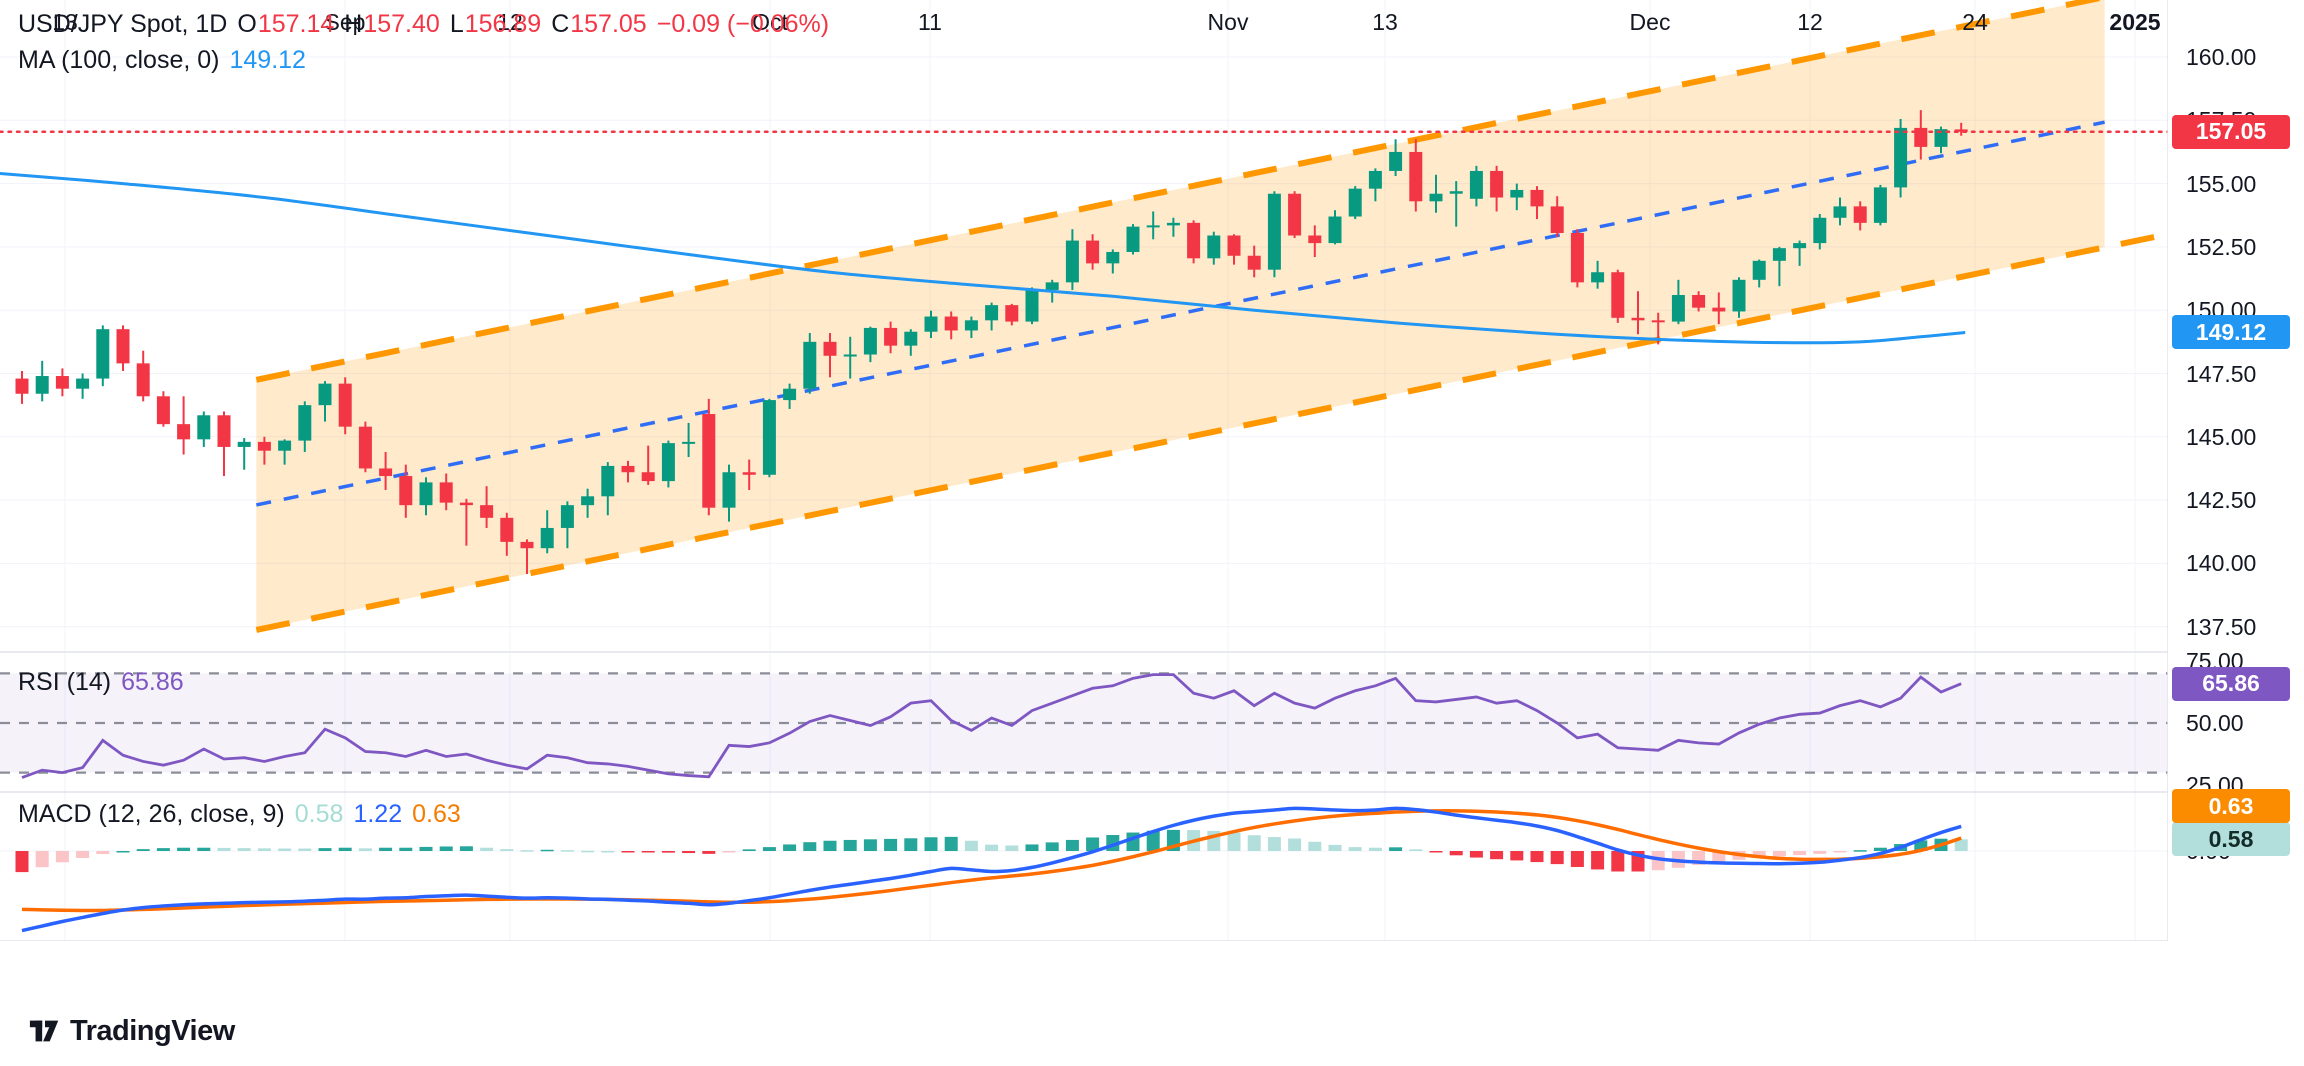 This screenshot has width=2304, height=1066. Describe the element at coordinates (1152, 965) in the screenshot. I see `time-axis` at that location.